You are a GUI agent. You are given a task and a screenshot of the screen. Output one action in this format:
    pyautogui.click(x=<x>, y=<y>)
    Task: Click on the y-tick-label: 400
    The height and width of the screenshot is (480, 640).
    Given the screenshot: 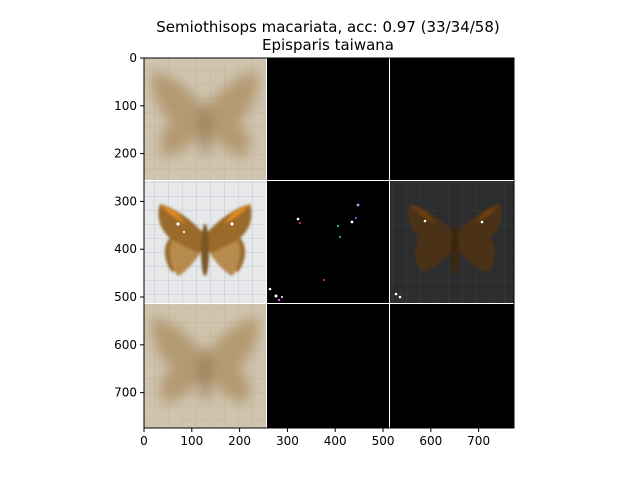 What is the action you would take?
    pyautogui.click(x=125, y=249)
    